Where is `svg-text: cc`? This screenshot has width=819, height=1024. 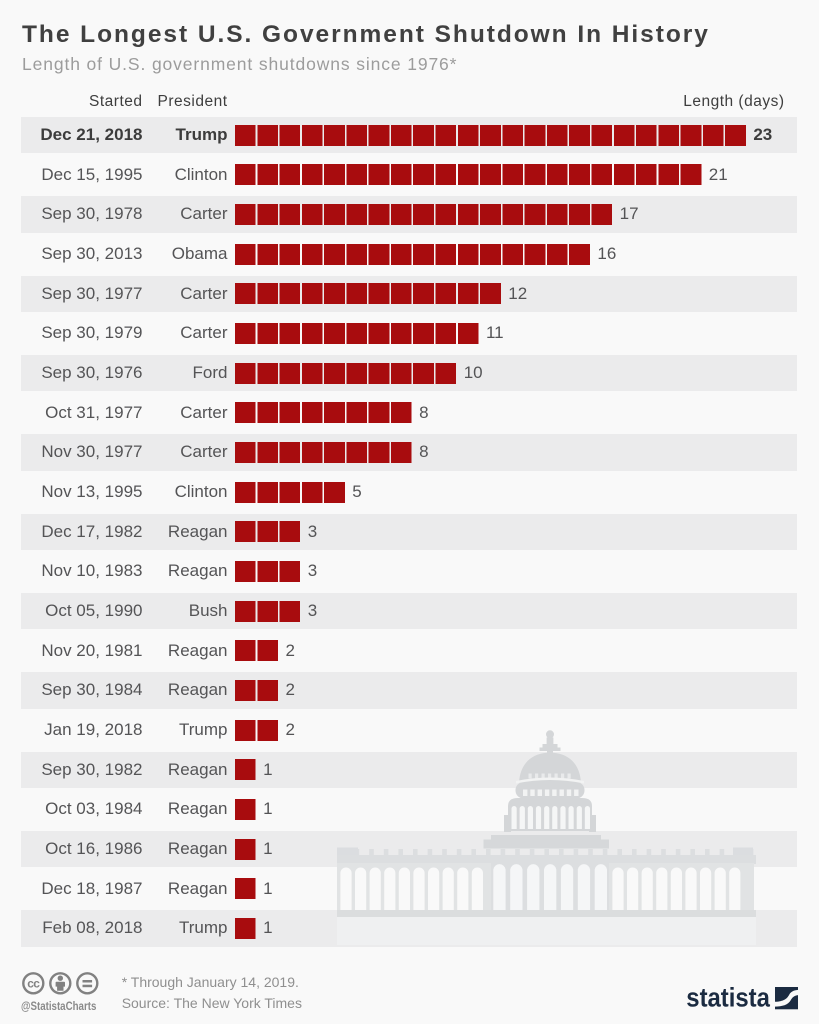 svg-text: cc is located at coordinates (33, 984).